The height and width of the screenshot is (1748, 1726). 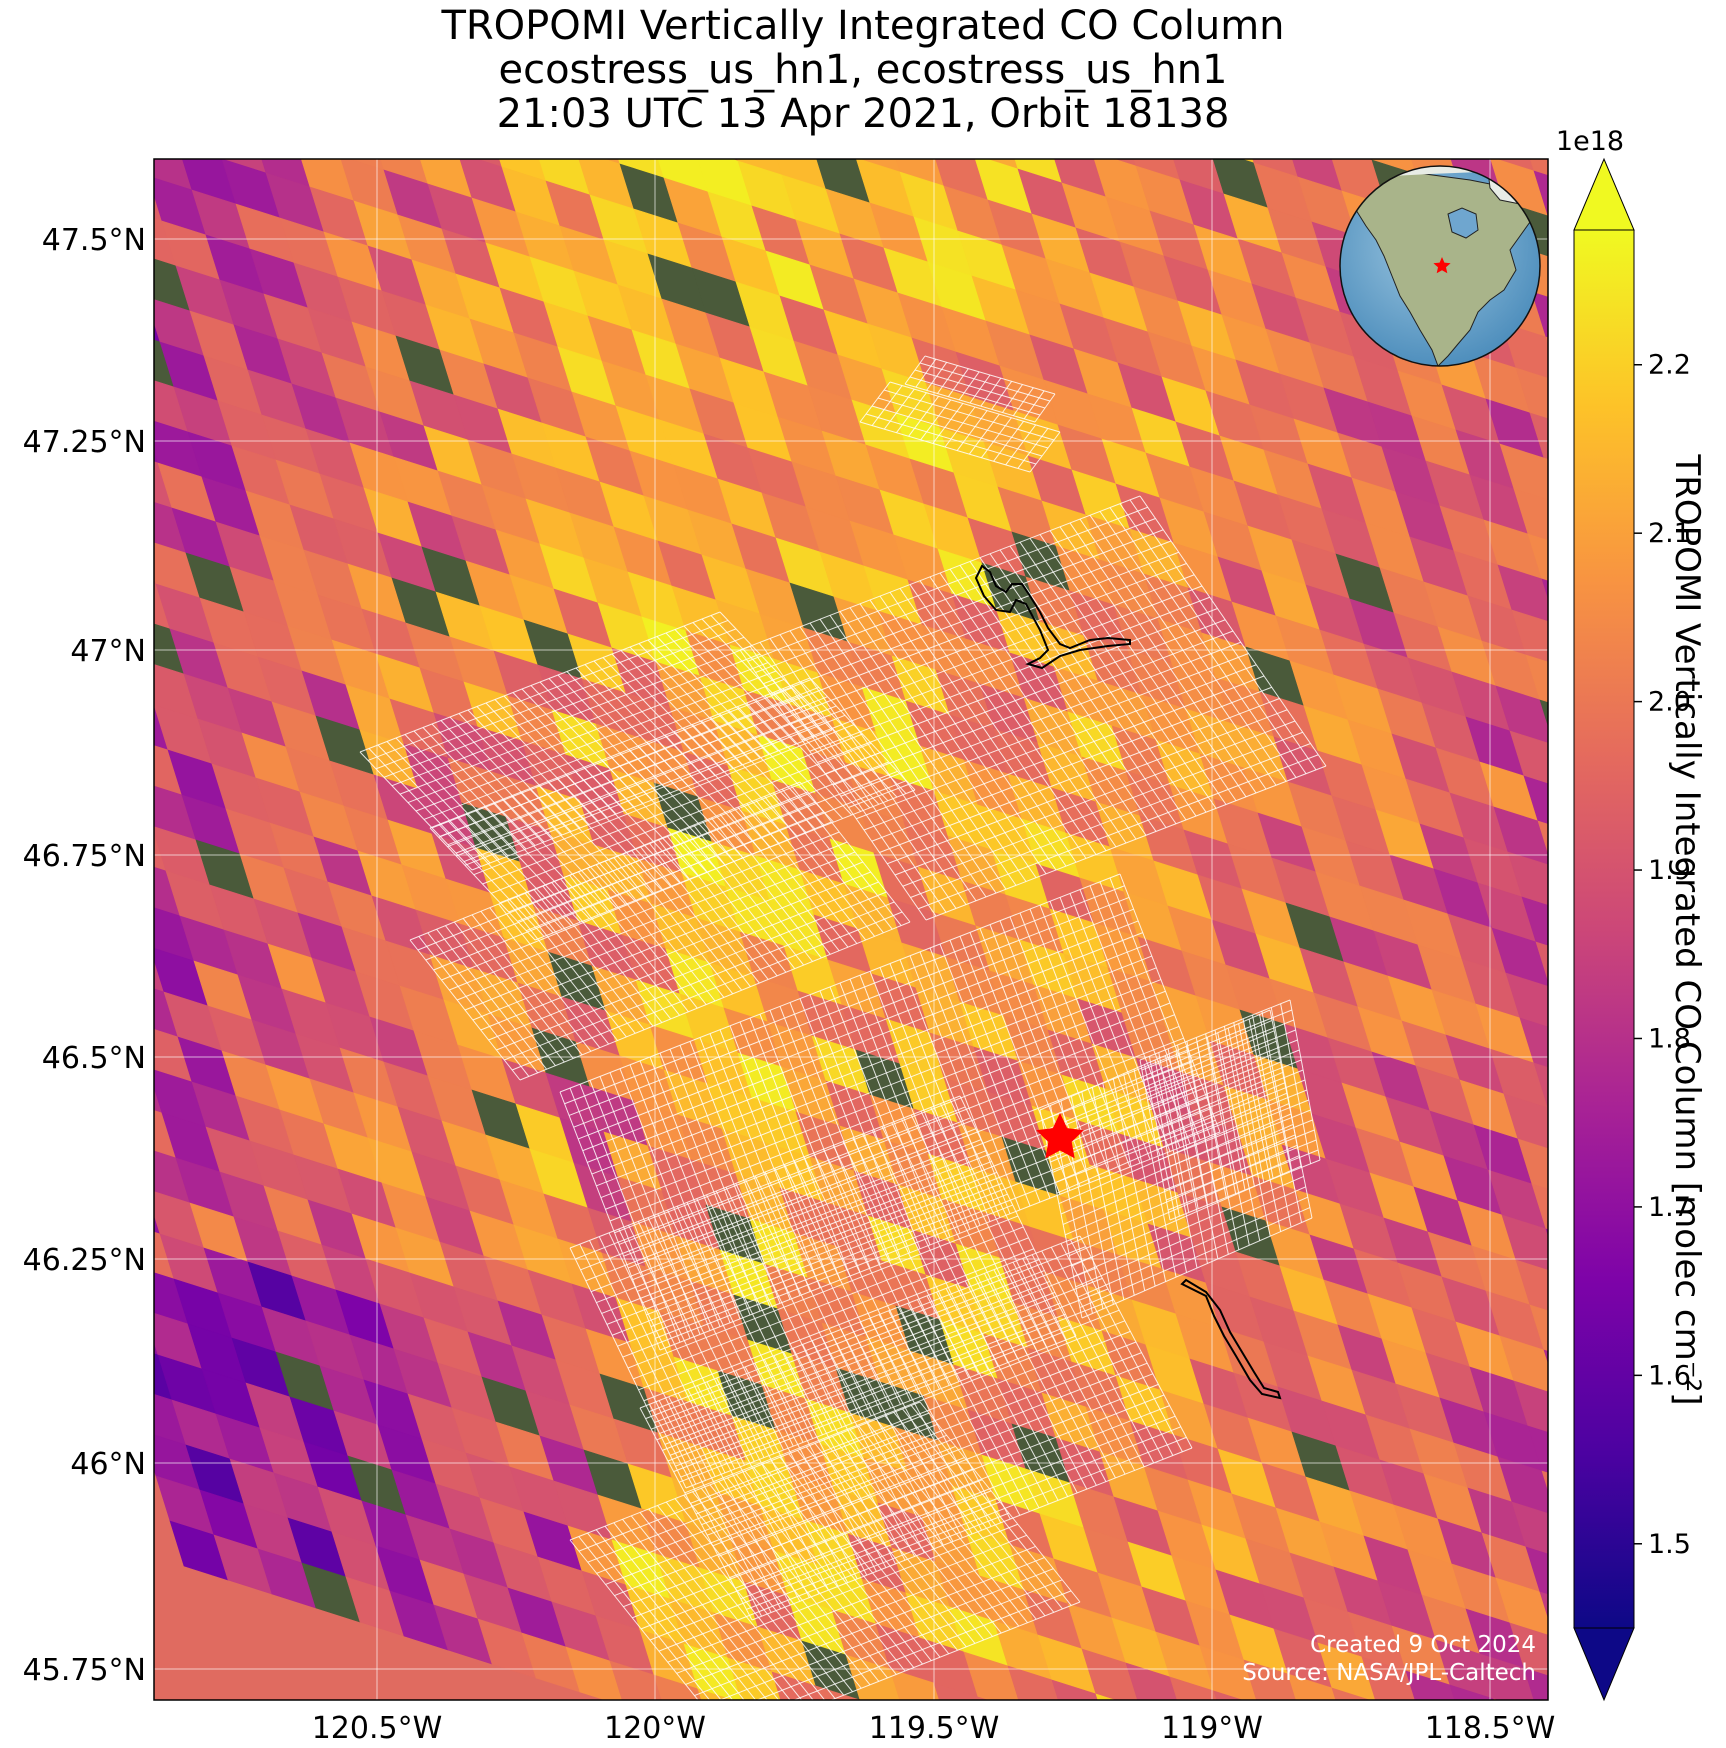 What do you see at coordinates (1669, 1207) in the screenshot?
I see `colorbar-tick-label: 1.7` at bounding box center [1669, 1207].